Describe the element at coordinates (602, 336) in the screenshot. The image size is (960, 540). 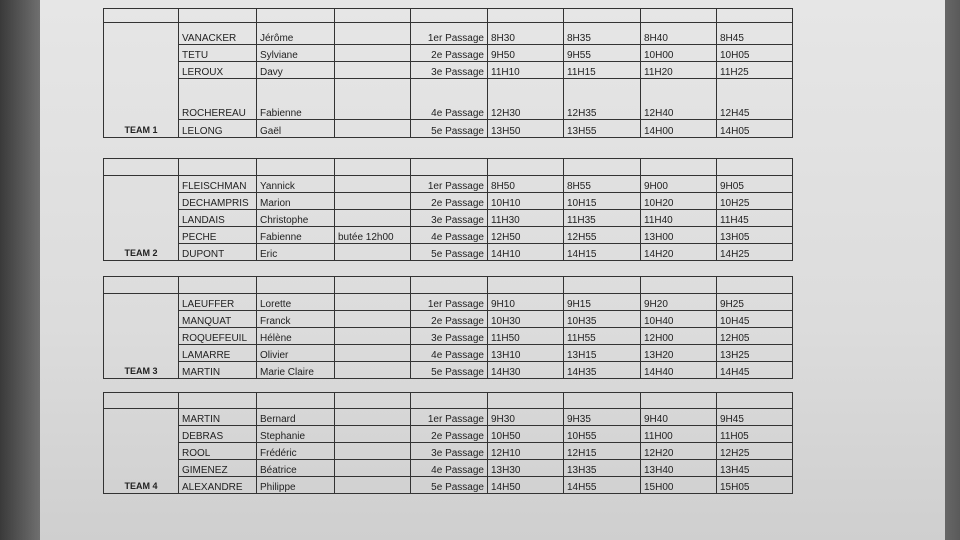
I see `time: 11H55` at that location.